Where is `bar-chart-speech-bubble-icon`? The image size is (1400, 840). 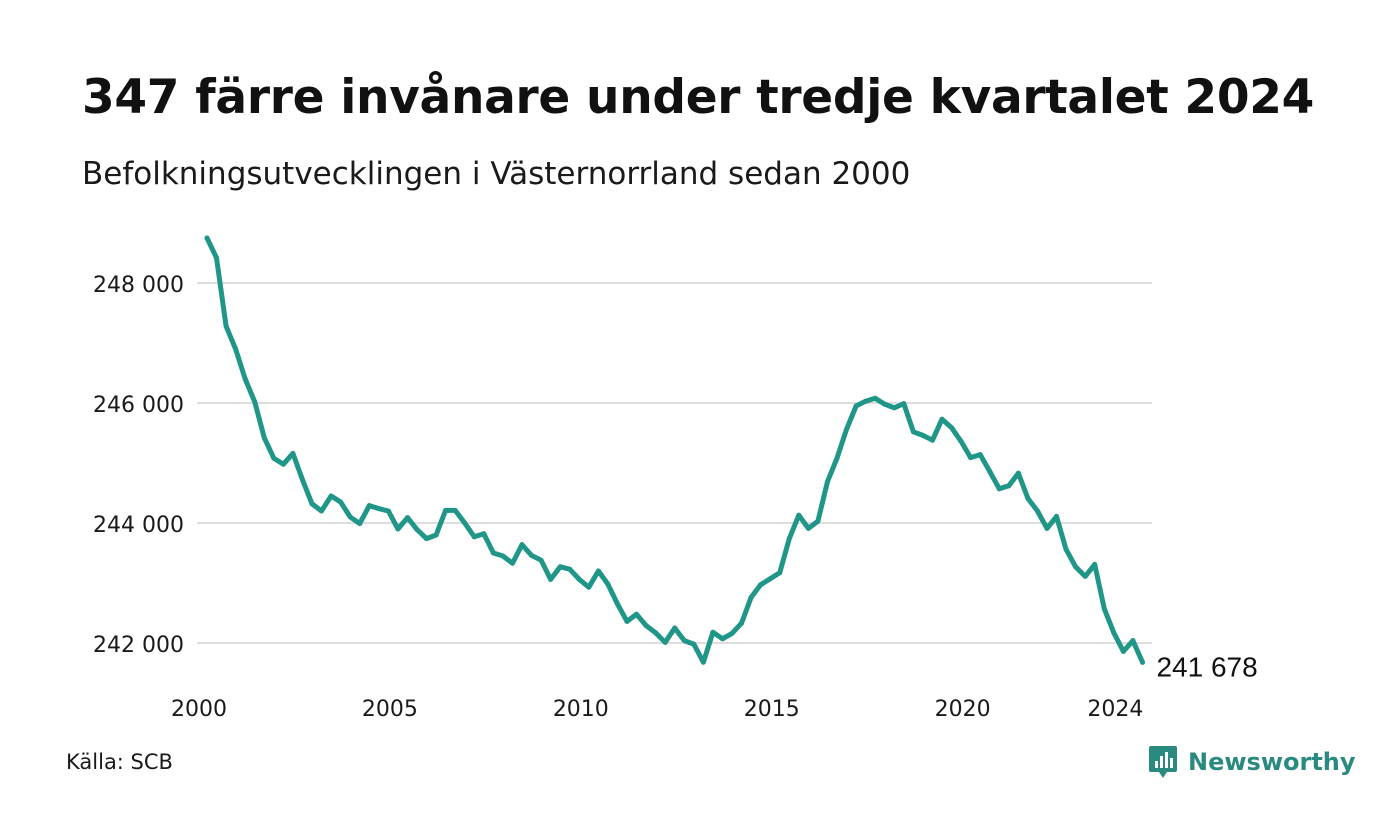 bar-chart-speech-bubble-icon is located at coordinates (1163, 762).